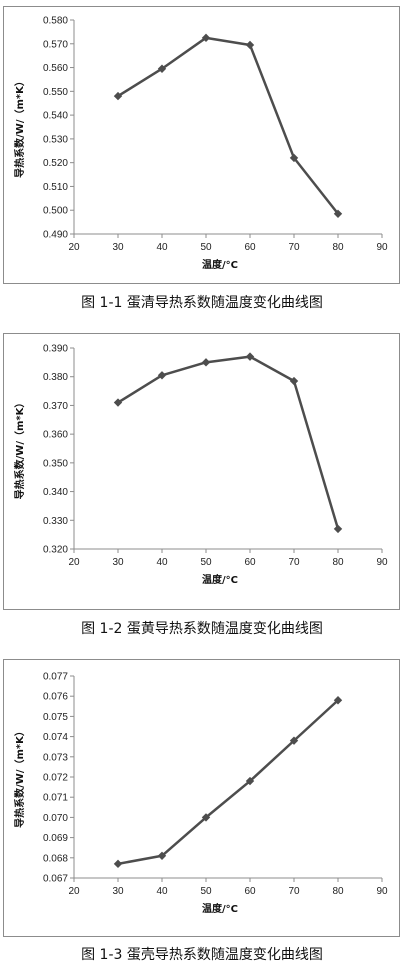 Image resolution: width=404 pixels, height=967 pixels. Describe the element at coordinates (55, 818) in the screenshot. I see `y-tick-label: 0.070` at that location.